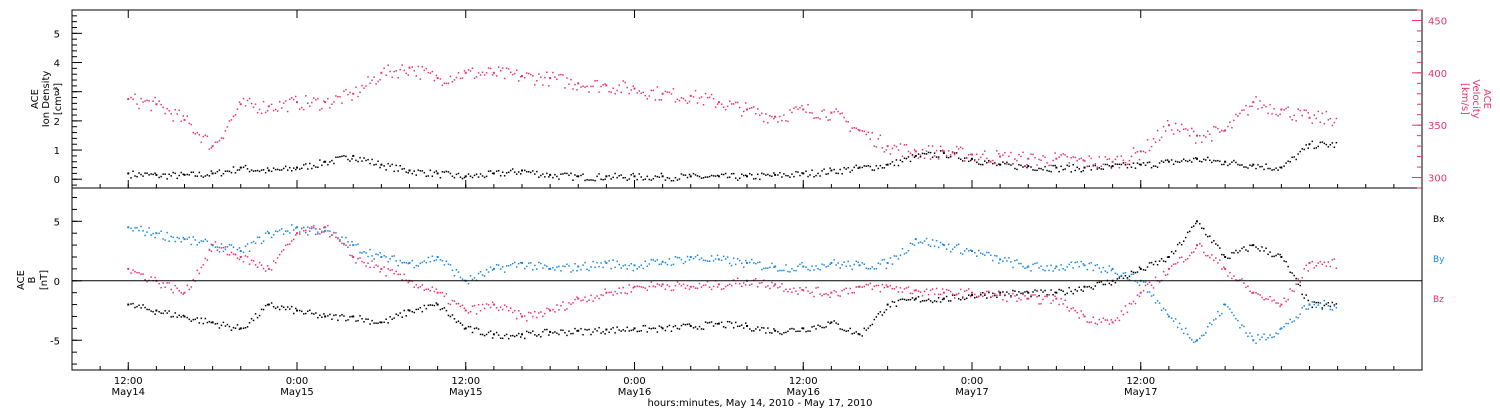 This screenshot has width=1500, height=410. What do you see at coordinates (44, 280) in the screenshot?
I see `bottom-left-label-line3: [nT]` at bounding box center [44, 280].